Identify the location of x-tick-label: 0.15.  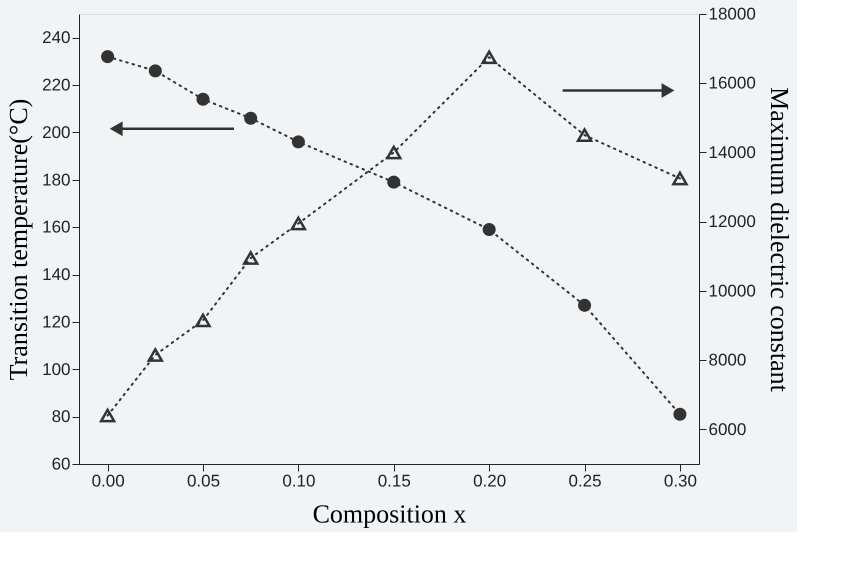
(394, 481).